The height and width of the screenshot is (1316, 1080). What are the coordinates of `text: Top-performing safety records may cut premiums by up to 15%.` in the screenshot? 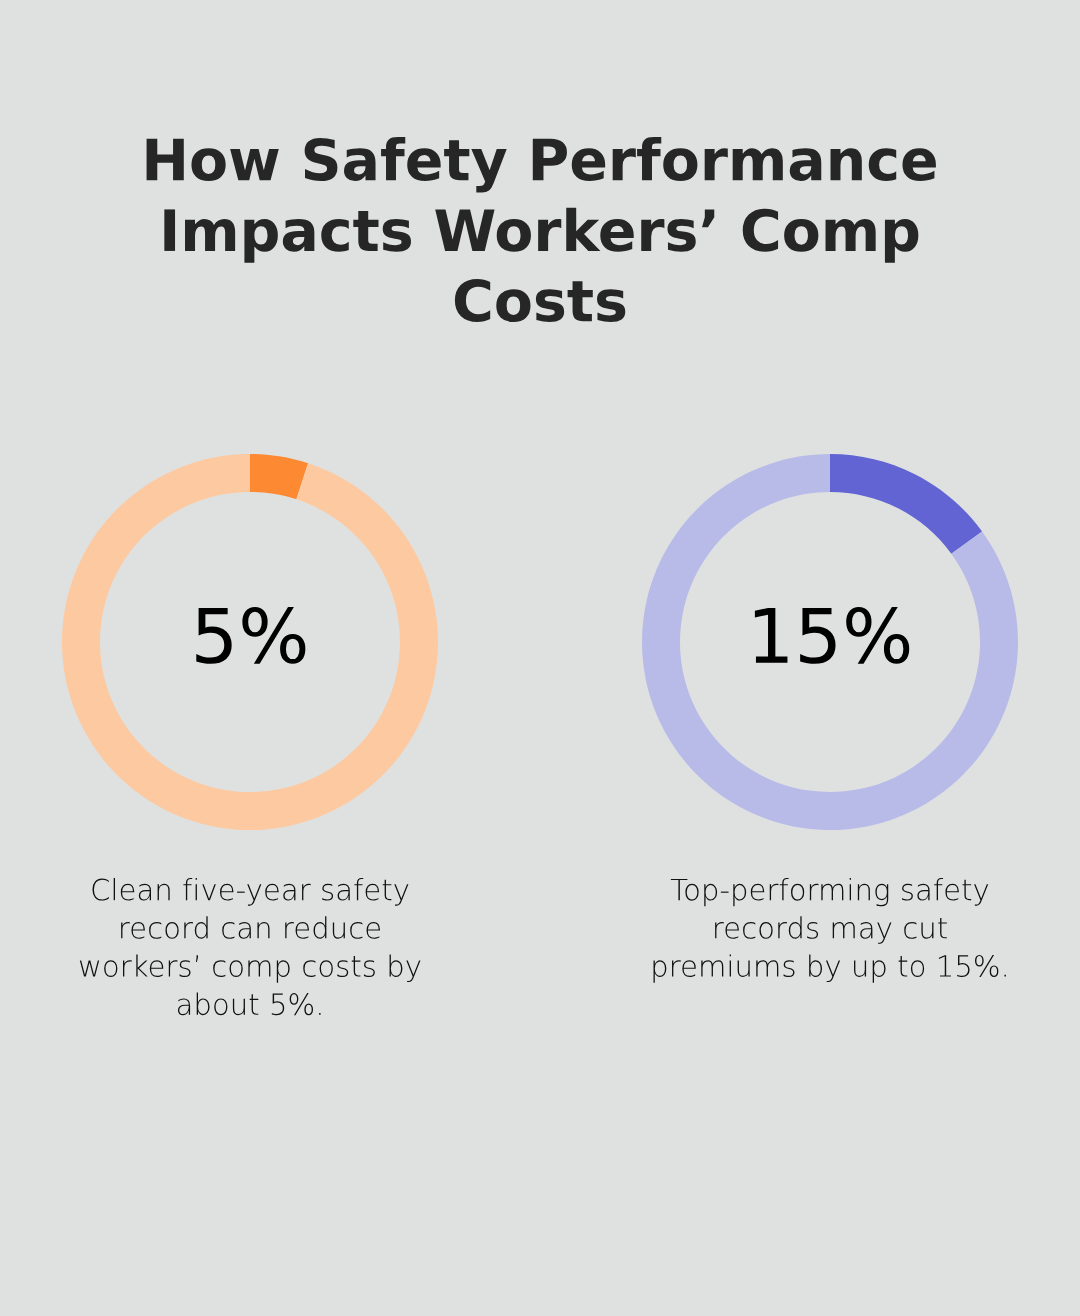 It's located at (829, 930).